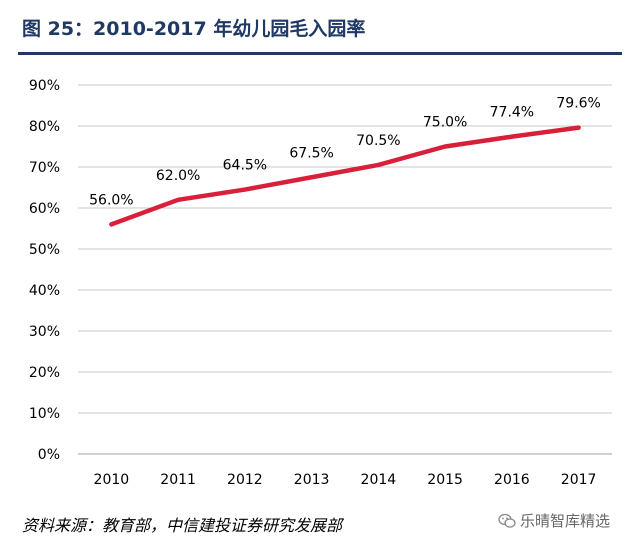 The height and width of the screenshot is (547, 640). I want to click on watermark: 乐晴智库精选, so click(554, 520).